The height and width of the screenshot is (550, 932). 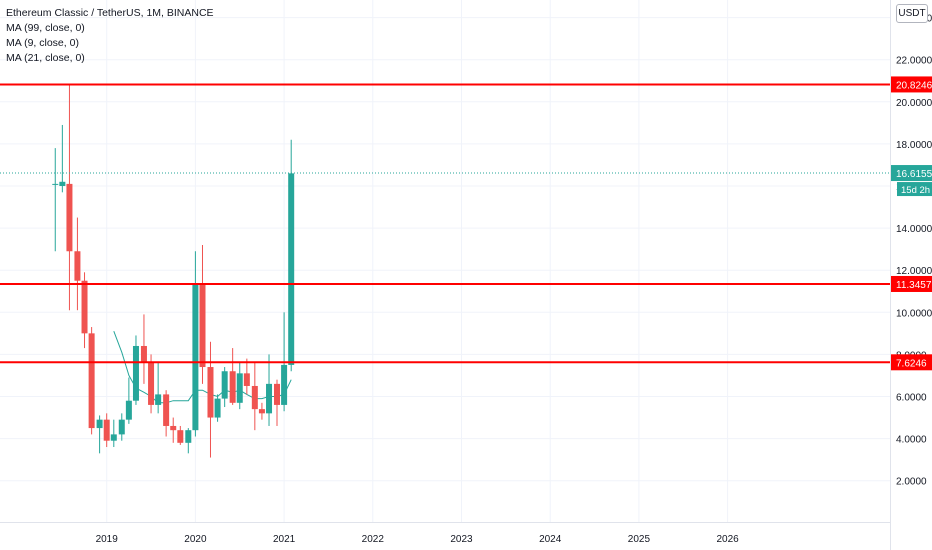 I want to click on y-tick-label: 10.0000, so click(x=914, y=313).